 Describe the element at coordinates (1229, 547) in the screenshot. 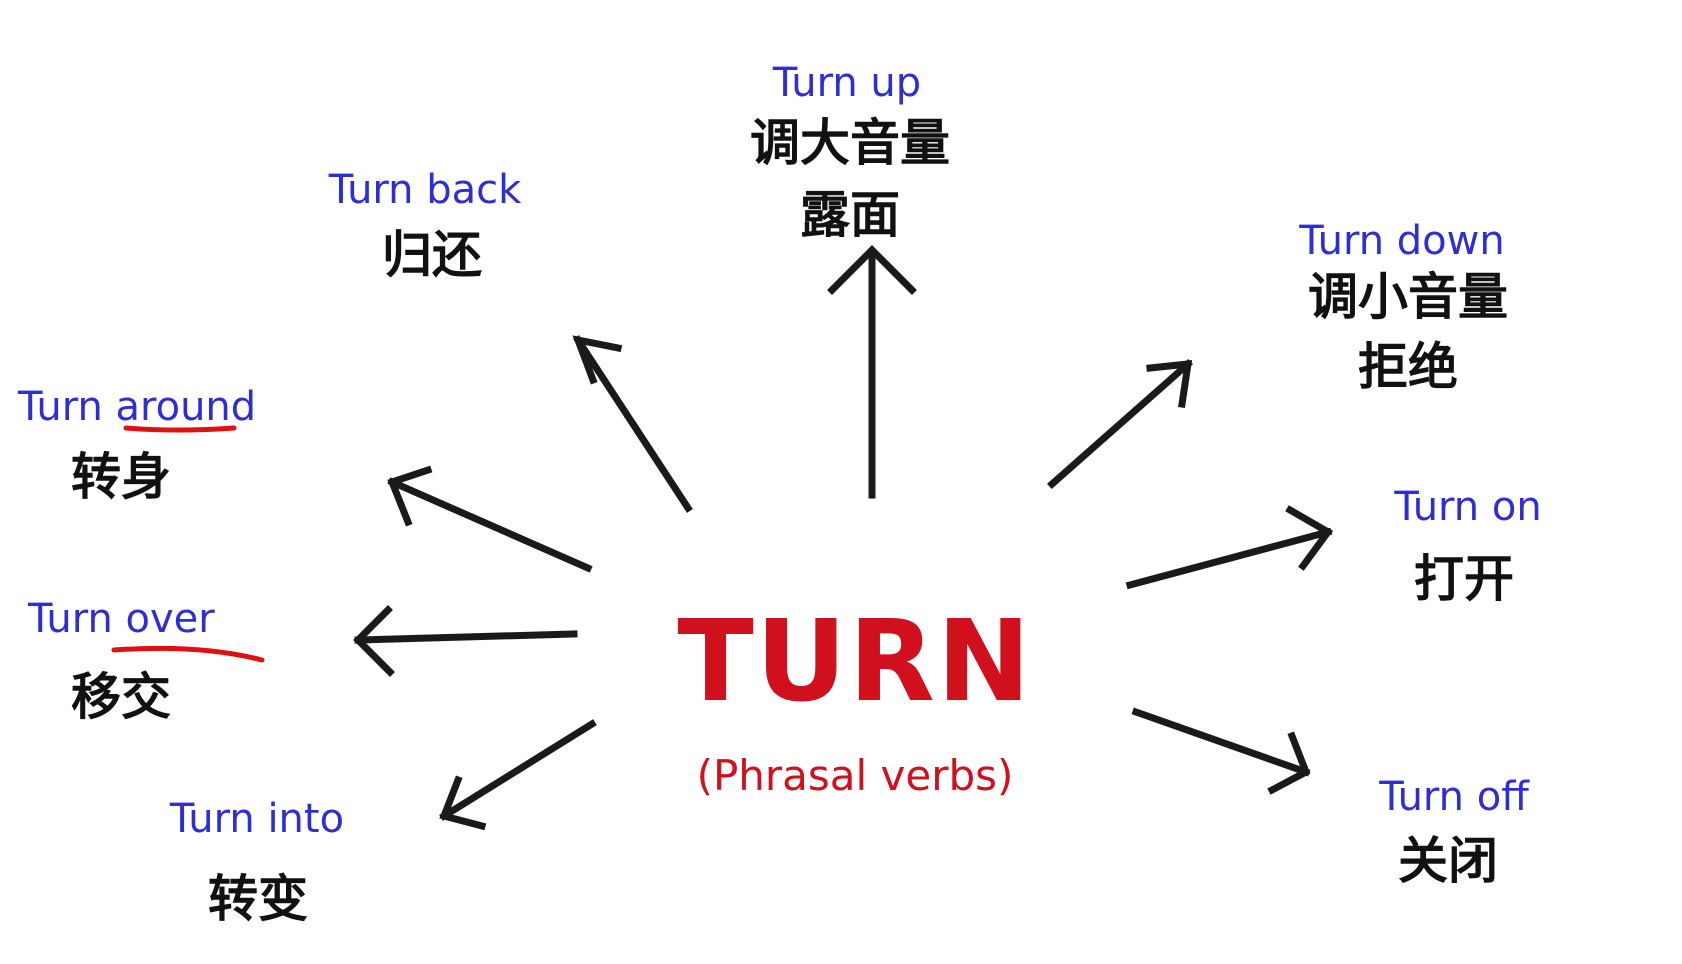

I see `arrow-turn-on` at that location.